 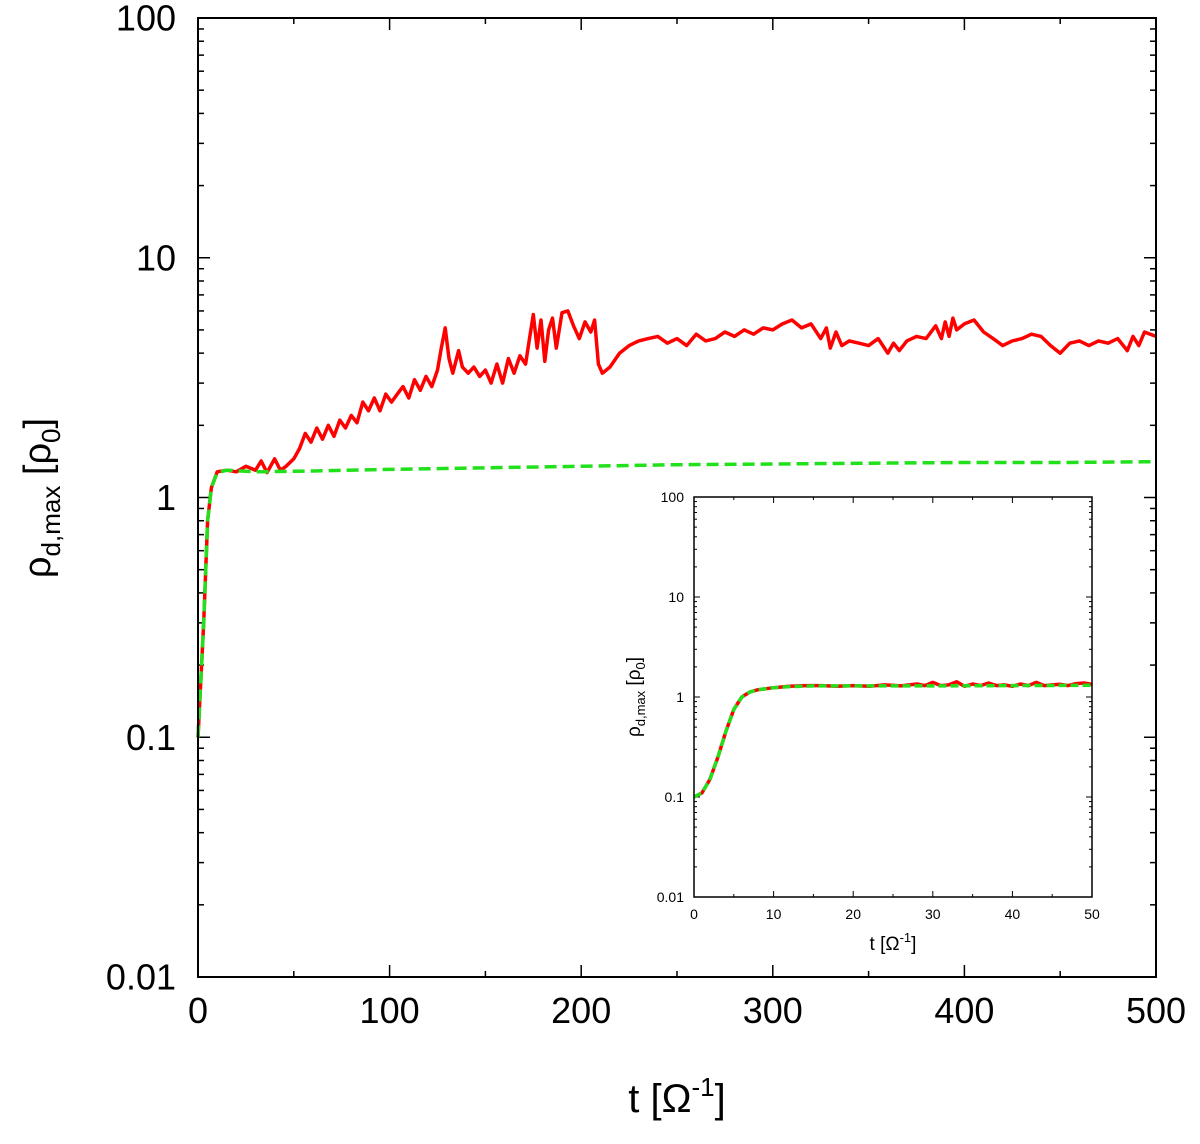 What do you see at coordinates (1156, 1010) in the screenshot?
I see `main-x-tick-label: 500` at bounding box center [1156, 1010].